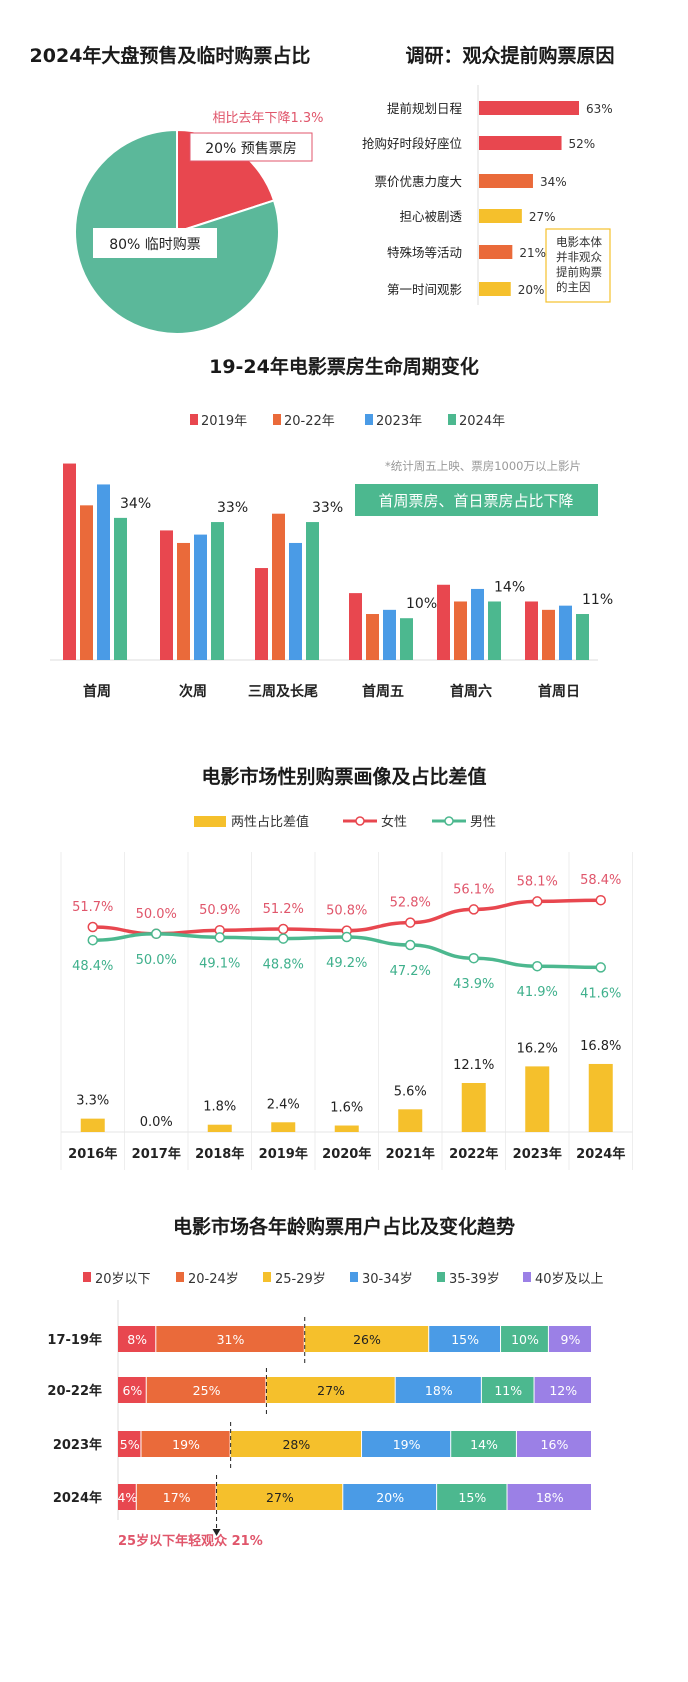  Describe the element at coordinates (213, 1279) in the screenshot. I see `legend-label: 20-24岁` at that location.